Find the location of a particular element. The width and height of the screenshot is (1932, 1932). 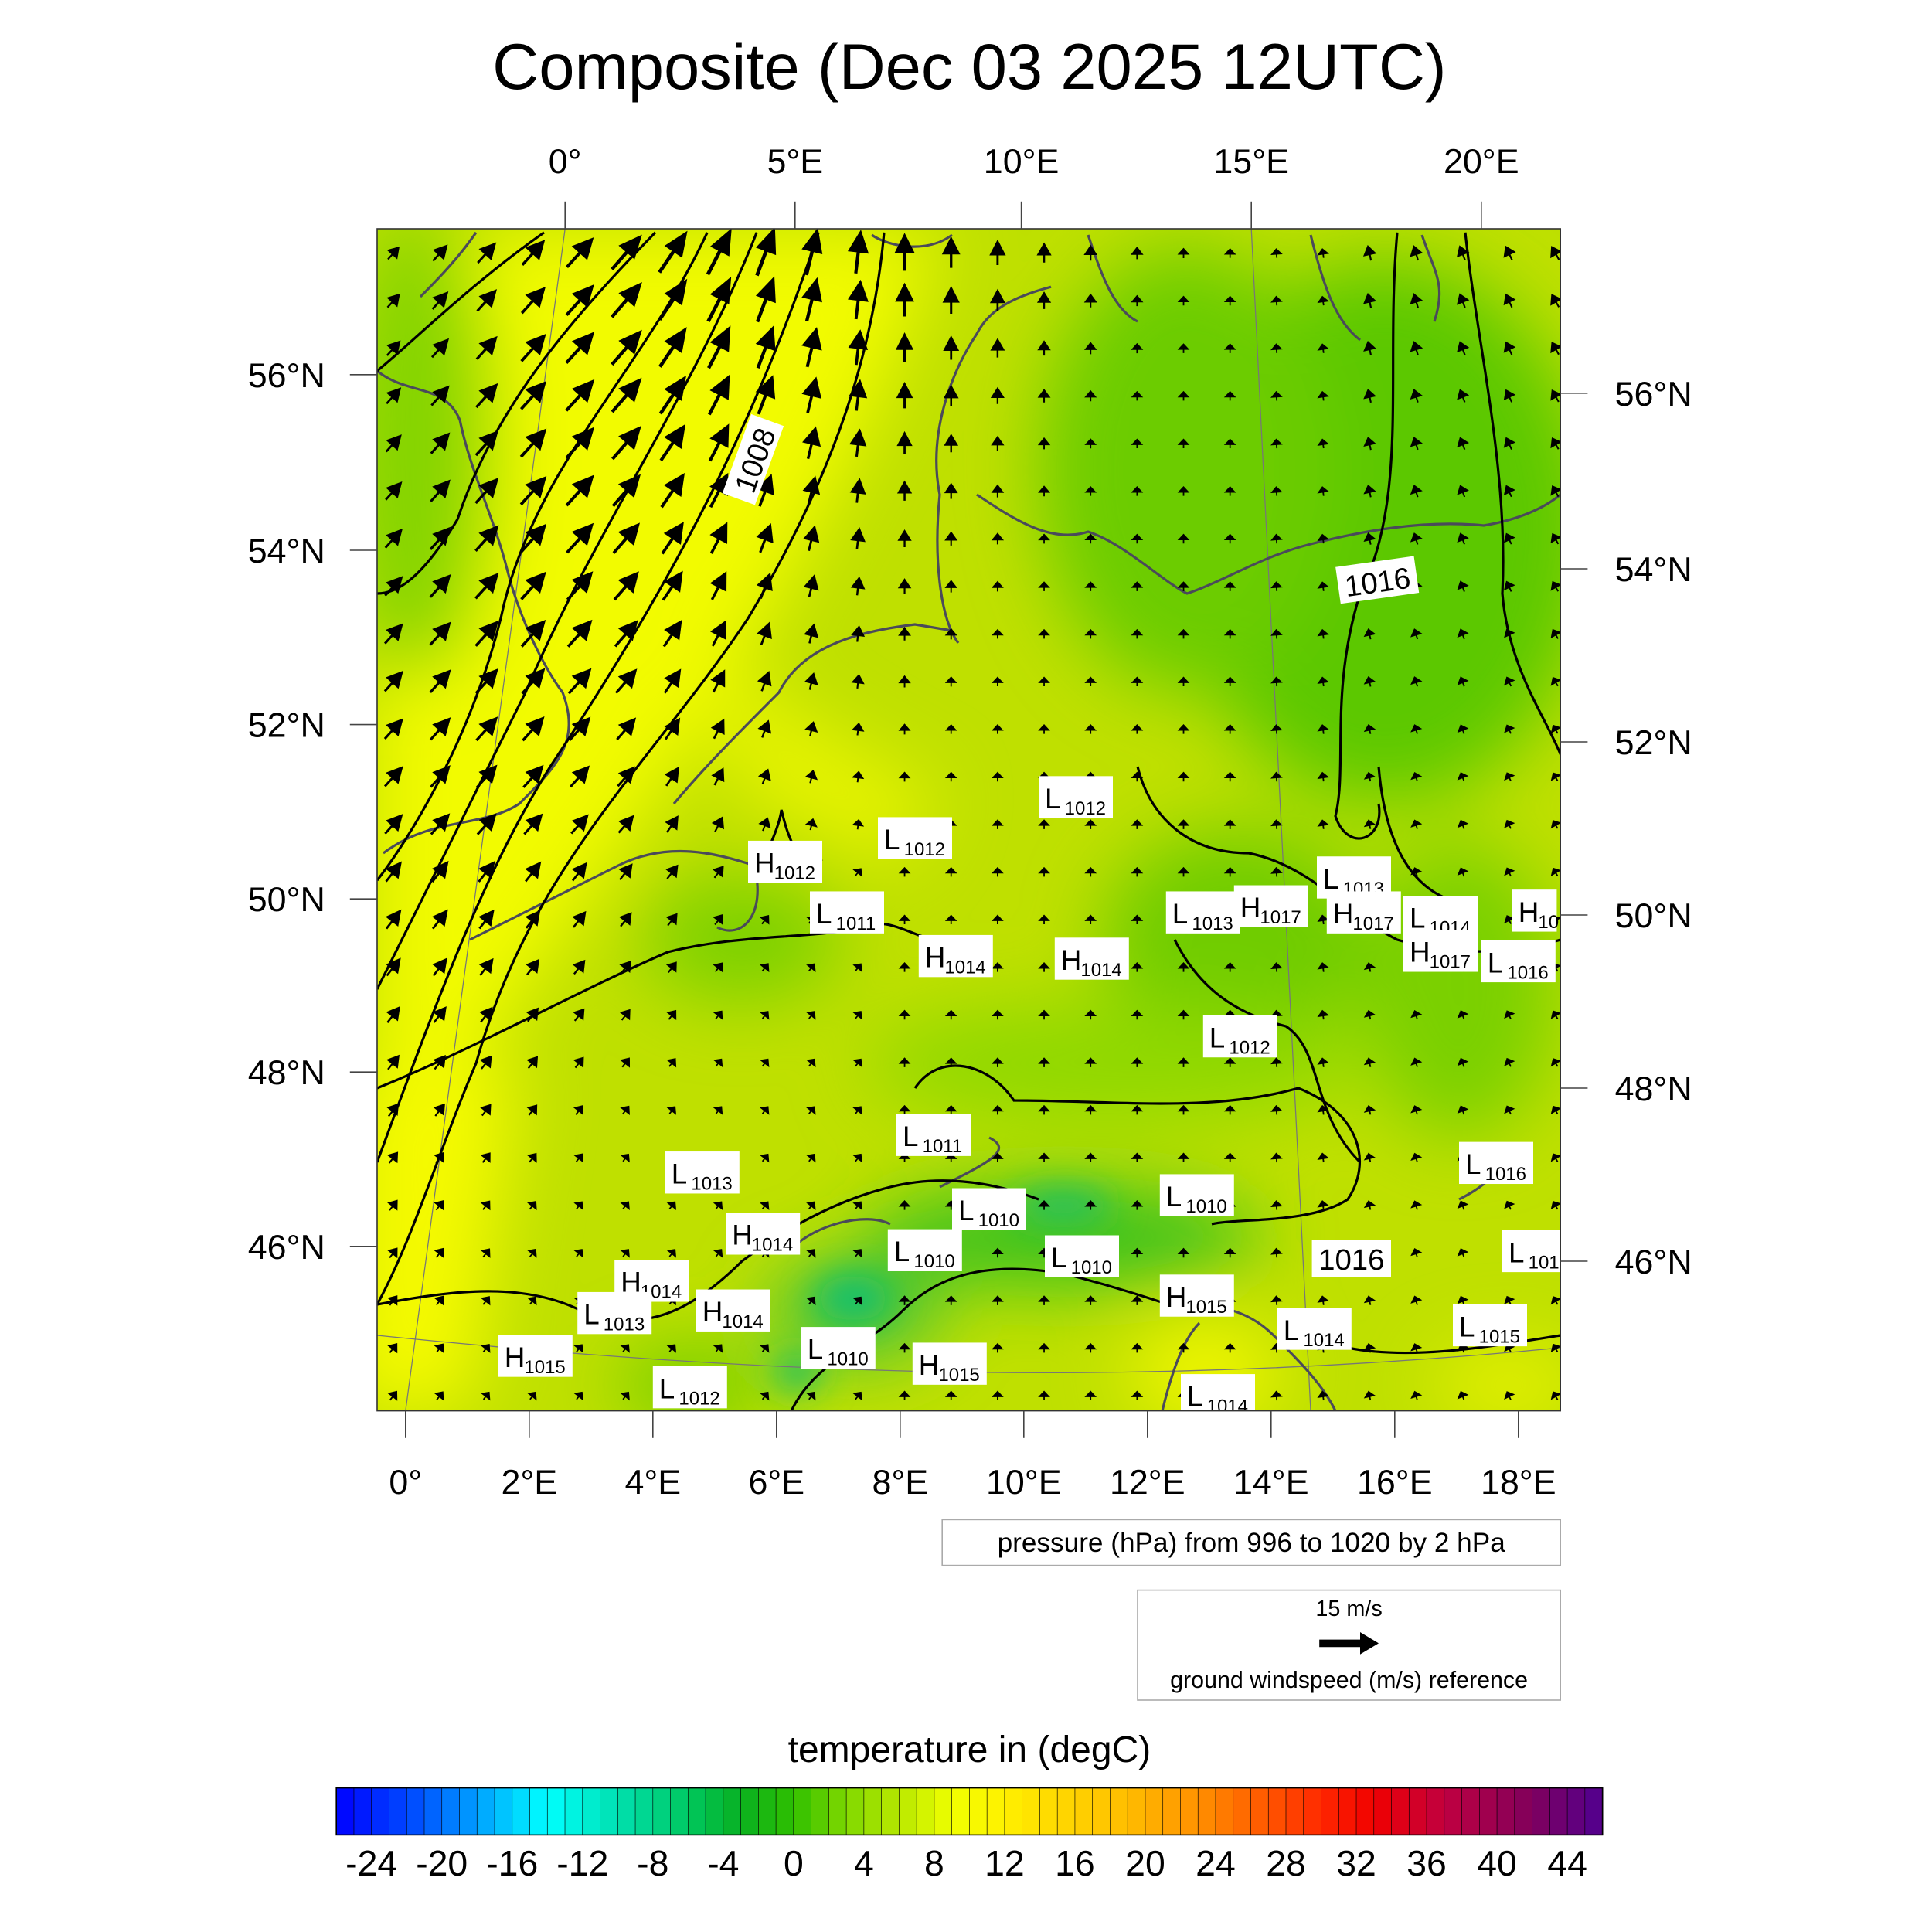

pressure-center-value: 1017 is located at coordinates (1281, 918).